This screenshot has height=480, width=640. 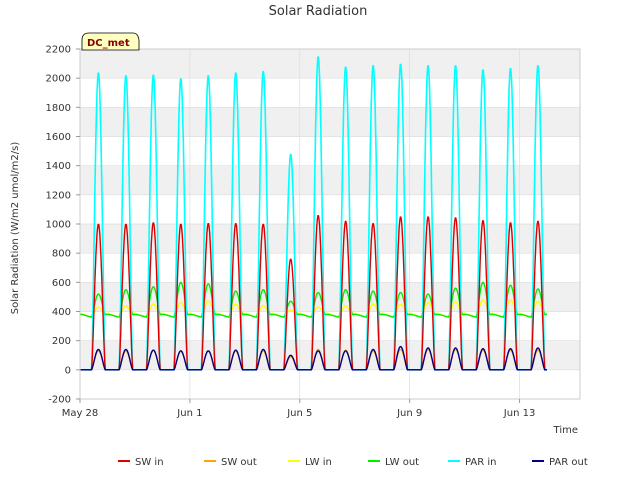 What do you see at coordinates (299, 413) in the screenshot?
I see `x-tick-label: Jun 5` at bounding box center [299, 413].